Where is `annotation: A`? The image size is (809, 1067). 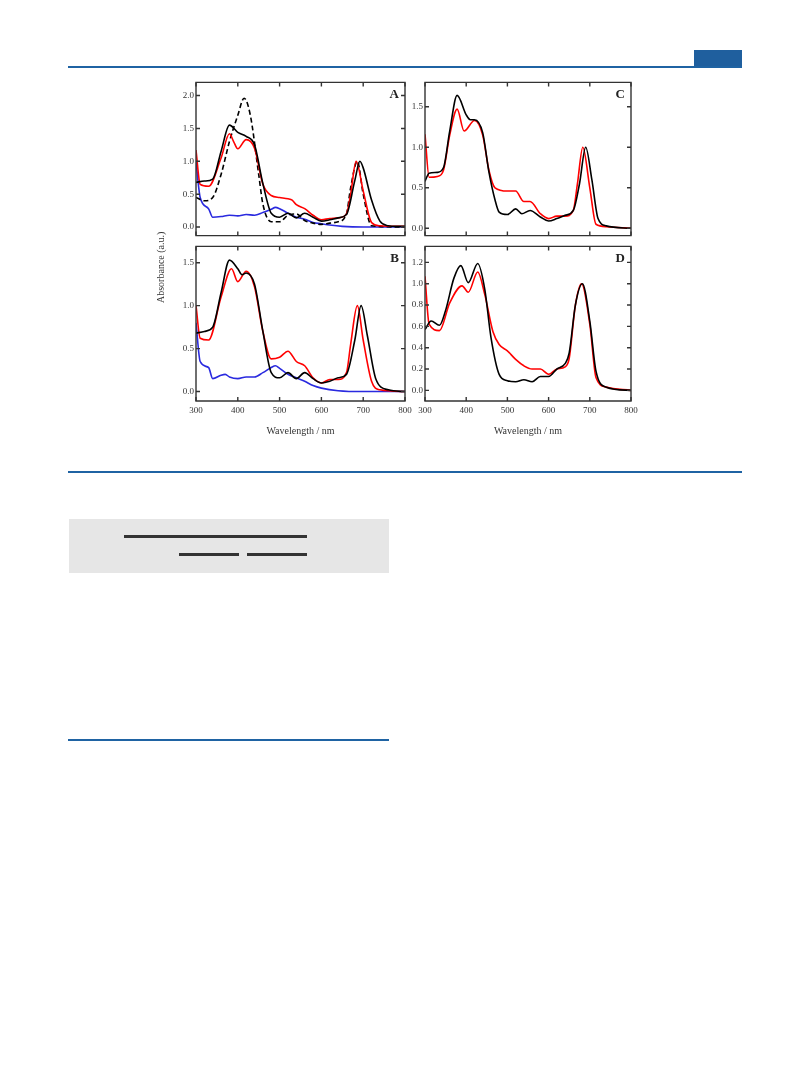 annotation: A is located at coordinates (394, 94).